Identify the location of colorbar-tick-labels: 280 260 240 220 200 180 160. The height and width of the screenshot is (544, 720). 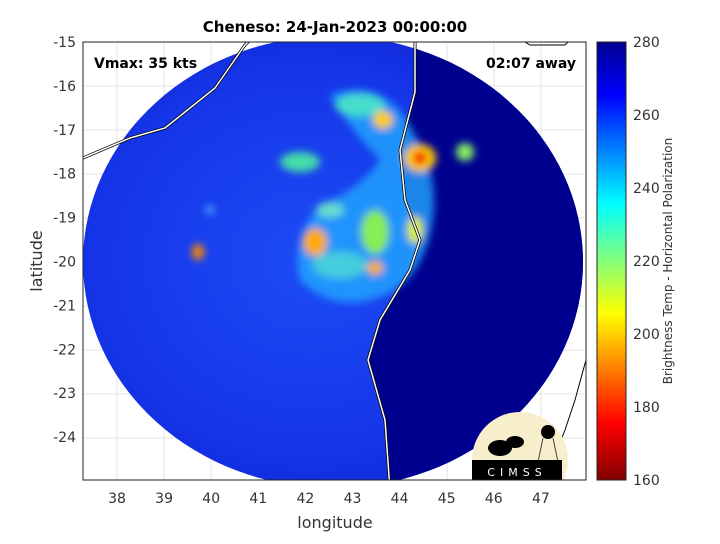
(646, 262).